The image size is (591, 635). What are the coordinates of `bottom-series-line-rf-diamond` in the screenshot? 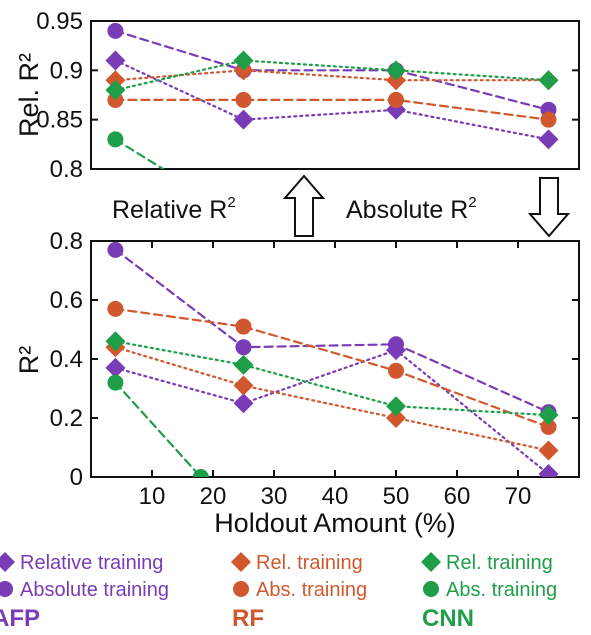 It's located at (332, 399).